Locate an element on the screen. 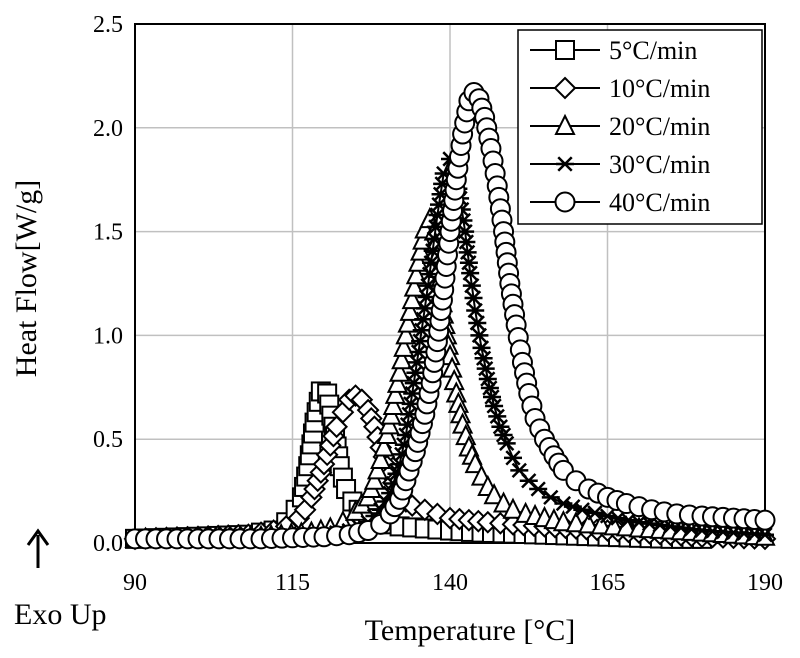  diamond-marker is located at coordinates (565, 88).